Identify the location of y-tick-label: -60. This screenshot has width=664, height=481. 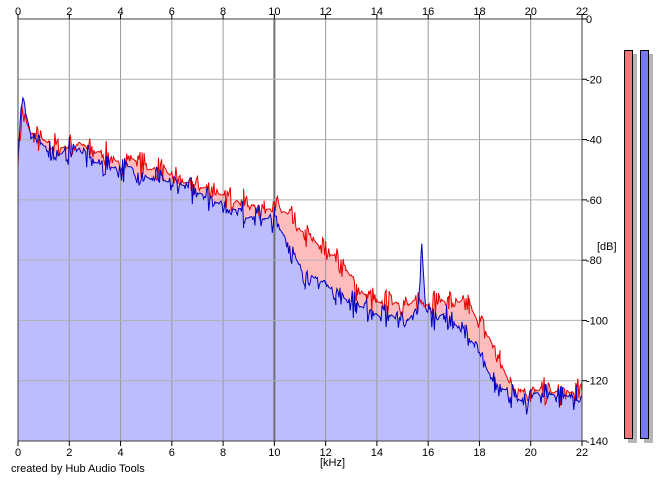
(594, 201).